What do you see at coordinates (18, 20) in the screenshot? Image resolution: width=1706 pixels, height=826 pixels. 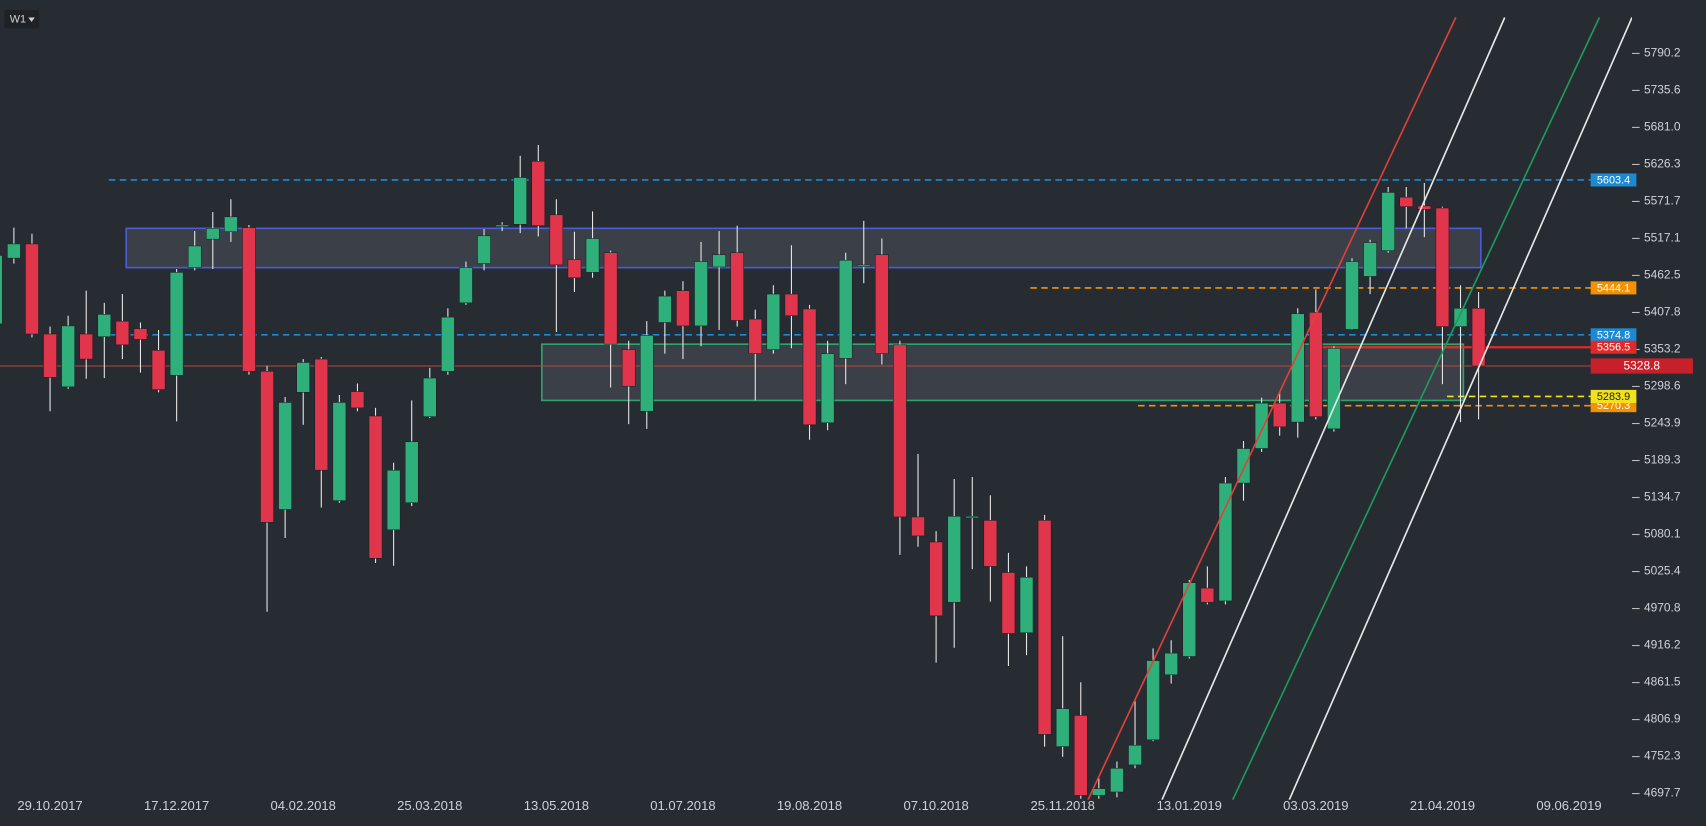 I see `timeframe-label: W1` at bounding box center [18, 20].